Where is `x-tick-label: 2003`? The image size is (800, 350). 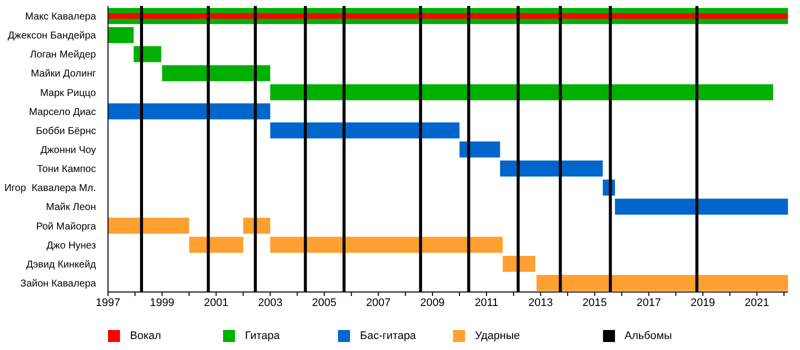 x-tick-label: 2003 is located at coordinates (270, 302).